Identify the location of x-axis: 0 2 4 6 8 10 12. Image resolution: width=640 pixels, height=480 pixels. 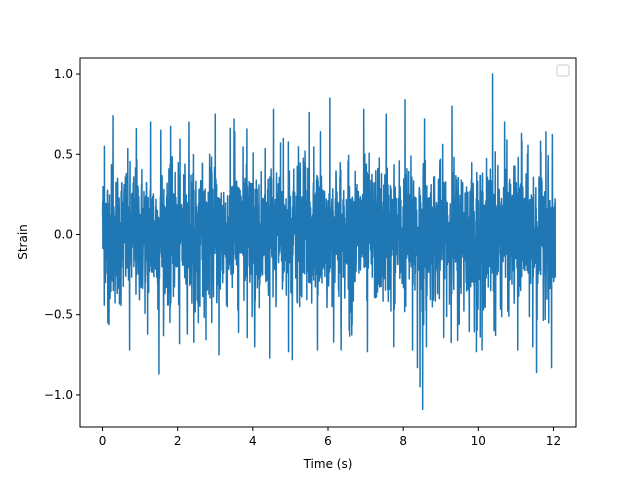
(330, 437).